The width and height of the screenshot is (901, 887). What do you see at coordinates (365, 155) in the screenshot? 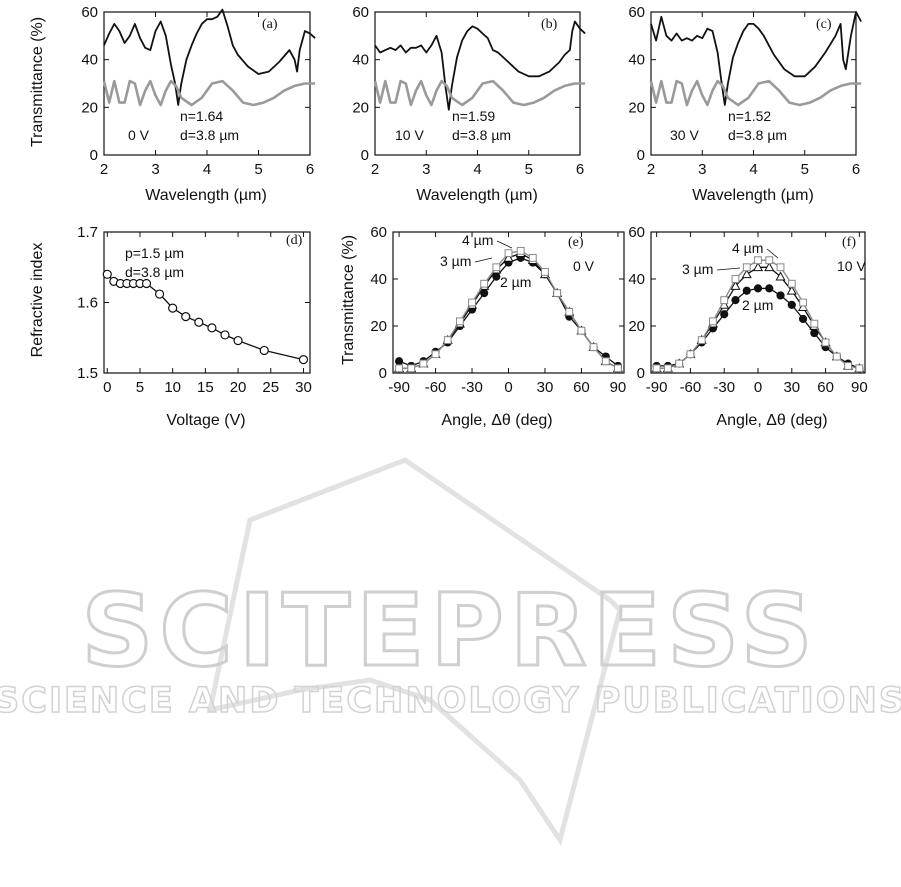
I see `panel-b-ytick-label: 0` at bounding box center [365, 155].